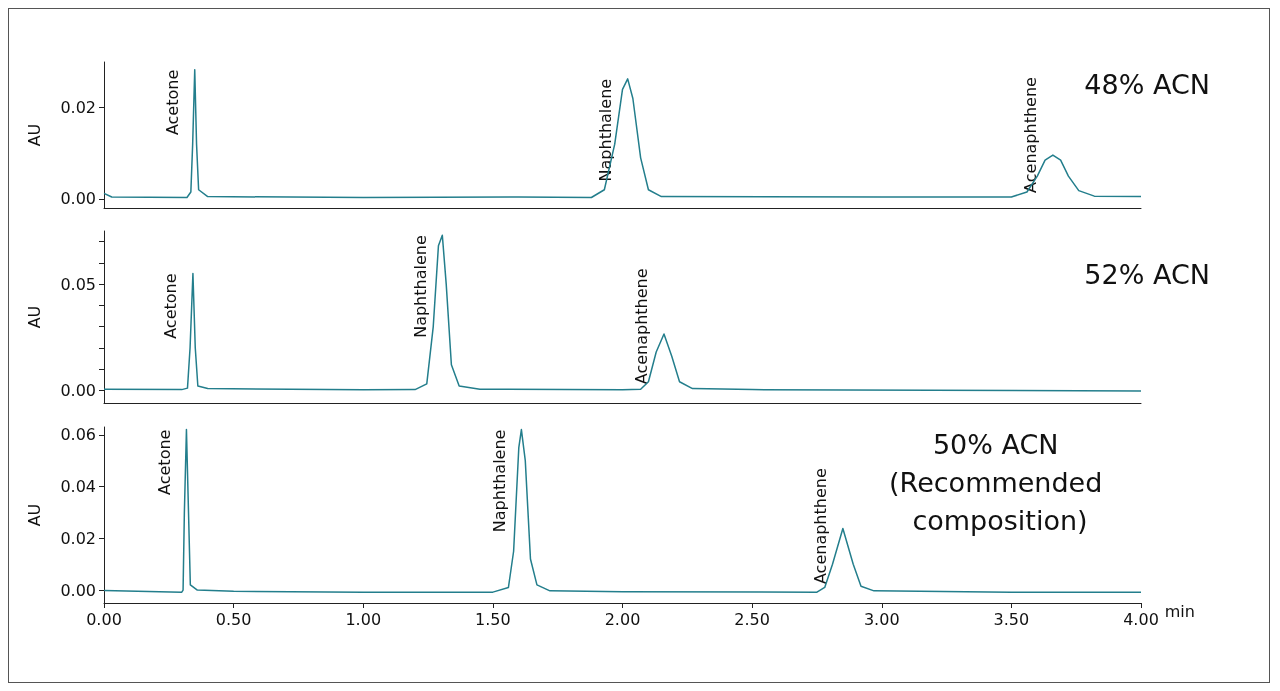  Describe the element at coordinates (622, 619) in the screenshot. I see `x-tick-label: 2.00` at that location.